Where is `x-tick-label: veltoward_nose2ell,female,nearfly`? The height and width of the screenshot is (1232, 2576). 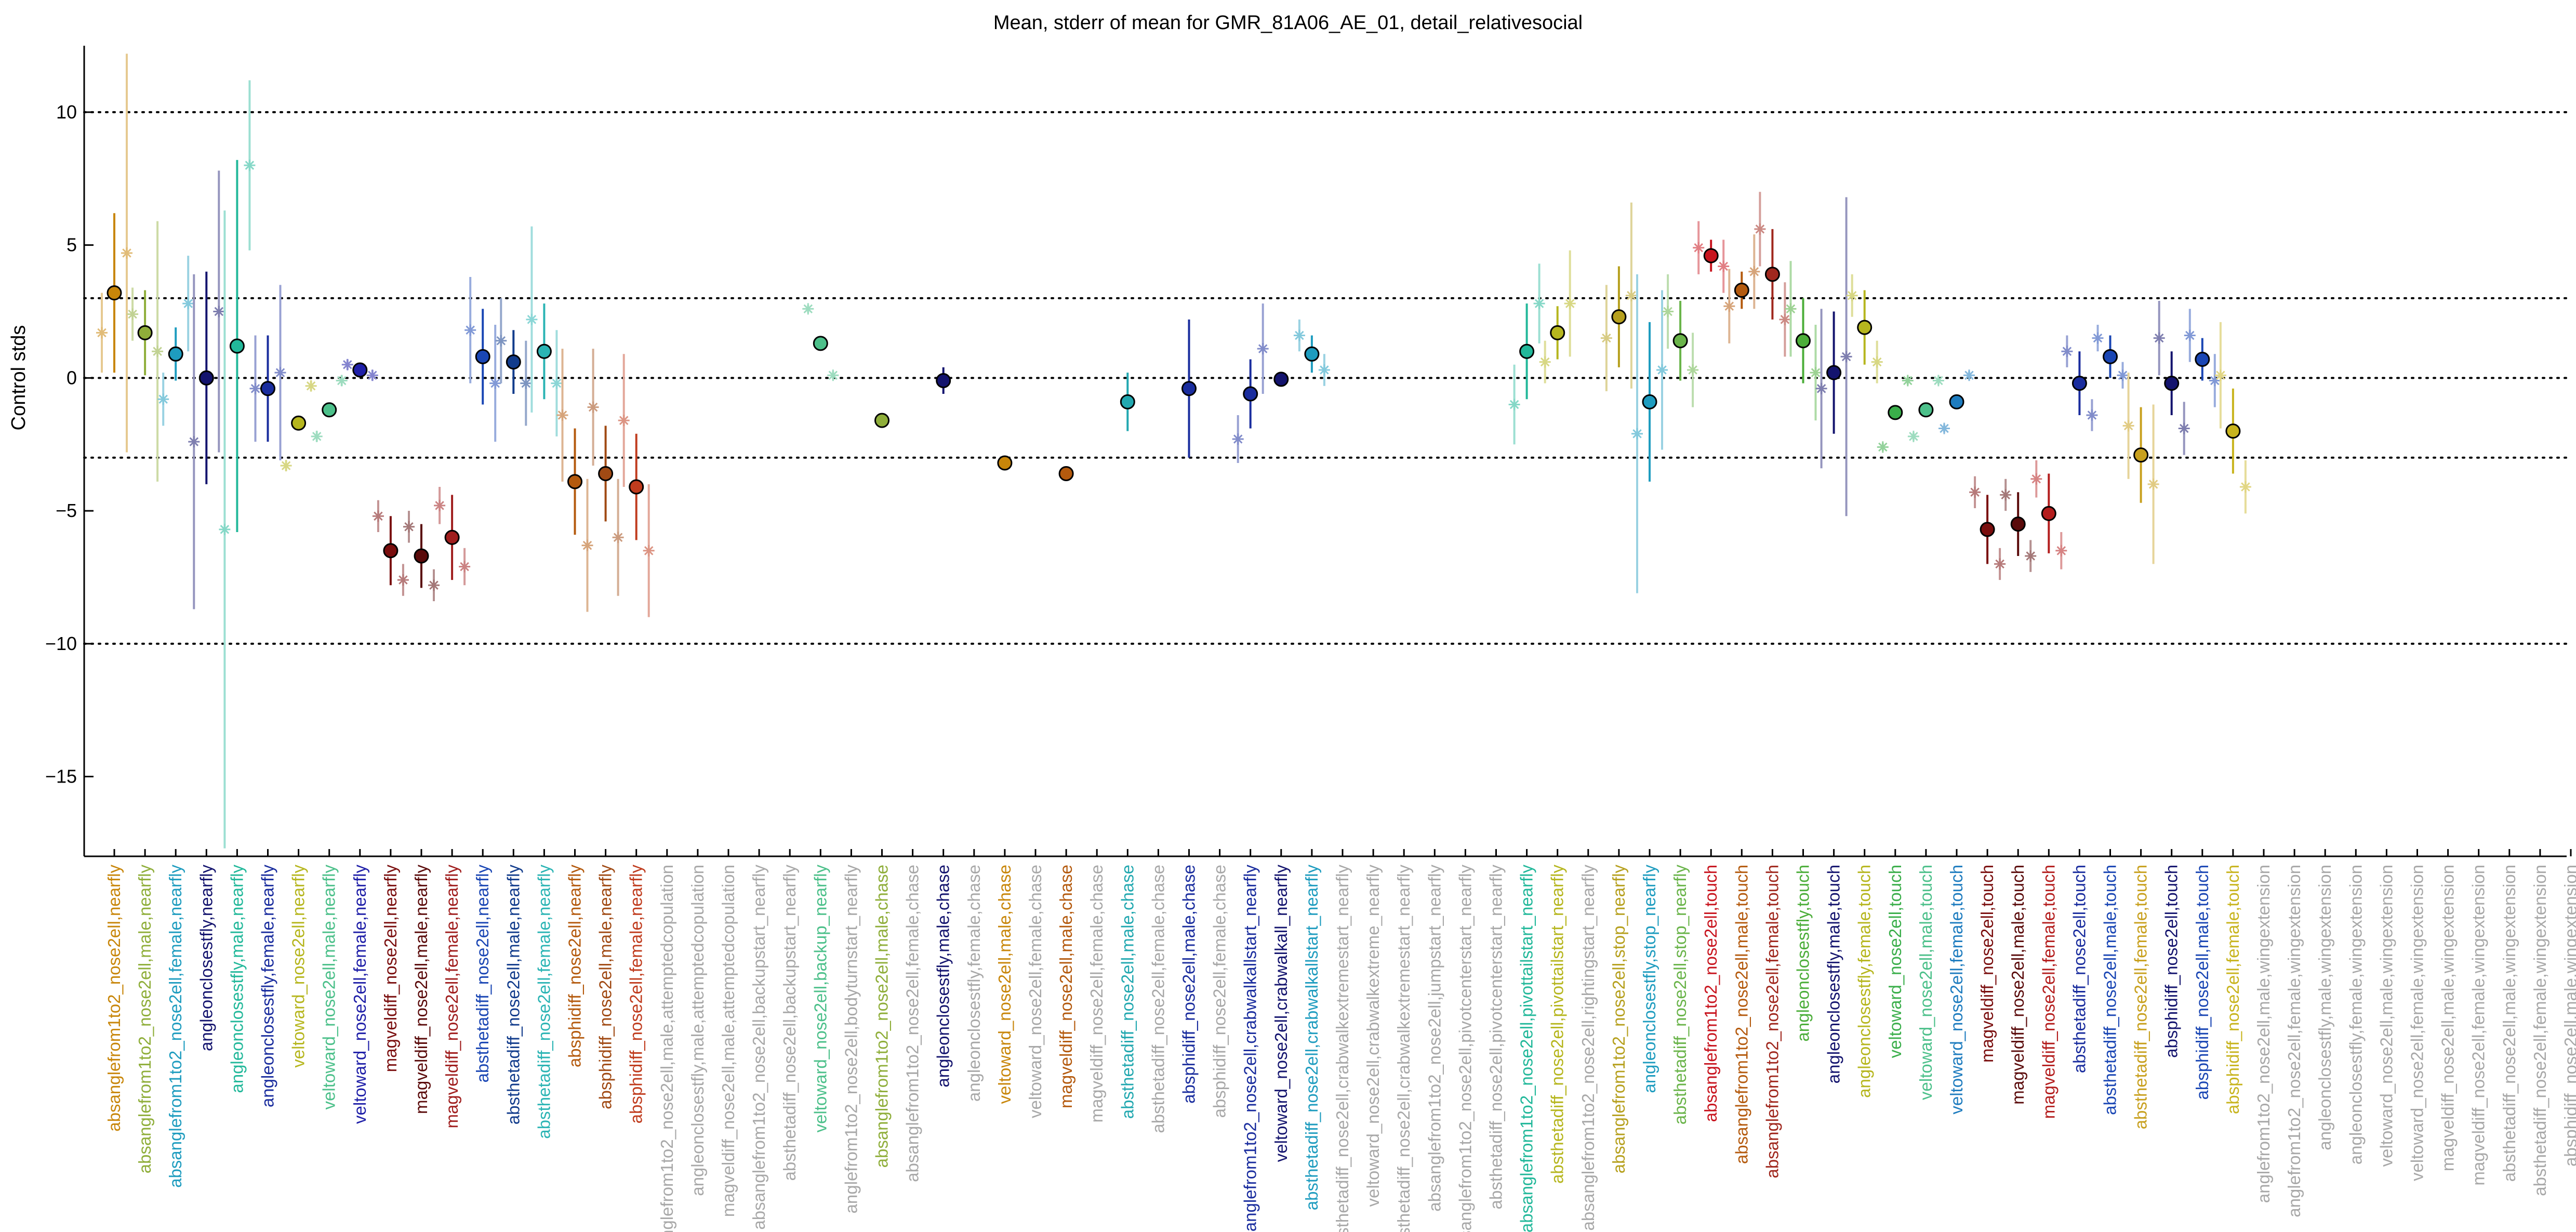 x-tick-label: veltoward_nose2ell,female,nearfly is located at coordinates (359, 994).